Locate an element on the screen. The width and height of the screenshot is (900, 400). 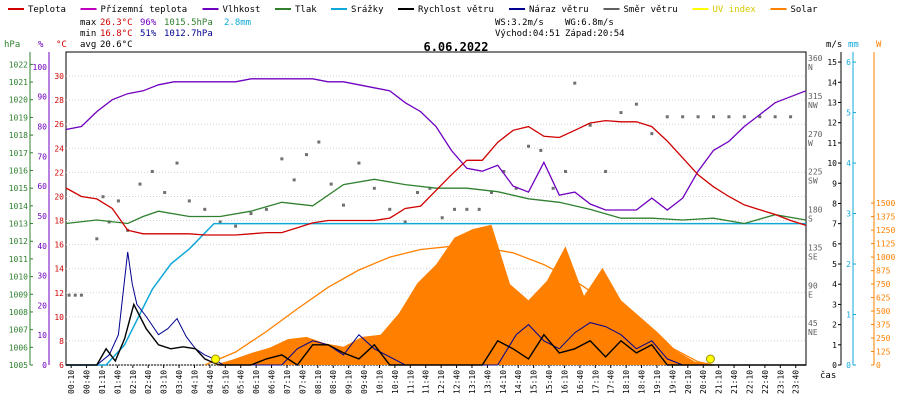
humidity-tick-label: 30 is located at coordinates (42, 276).